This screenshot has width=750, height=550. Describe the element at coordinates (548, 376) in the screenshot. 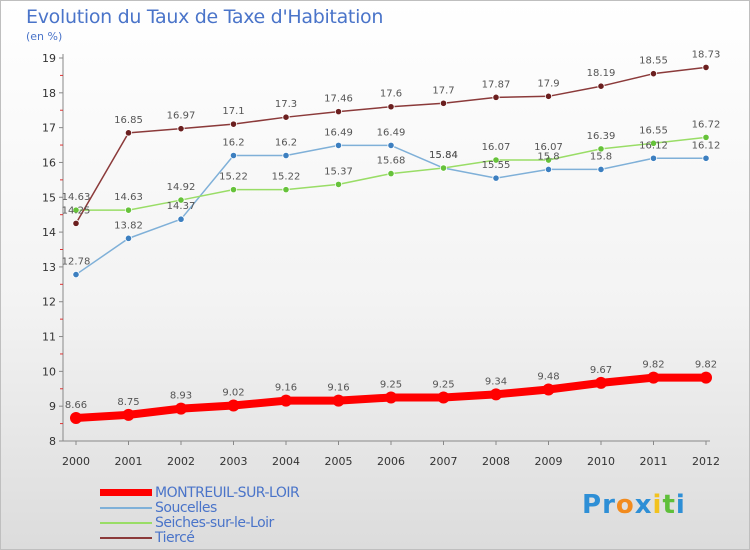

I see `data-label-montreuil-sur-loir: 9.48` at that location.